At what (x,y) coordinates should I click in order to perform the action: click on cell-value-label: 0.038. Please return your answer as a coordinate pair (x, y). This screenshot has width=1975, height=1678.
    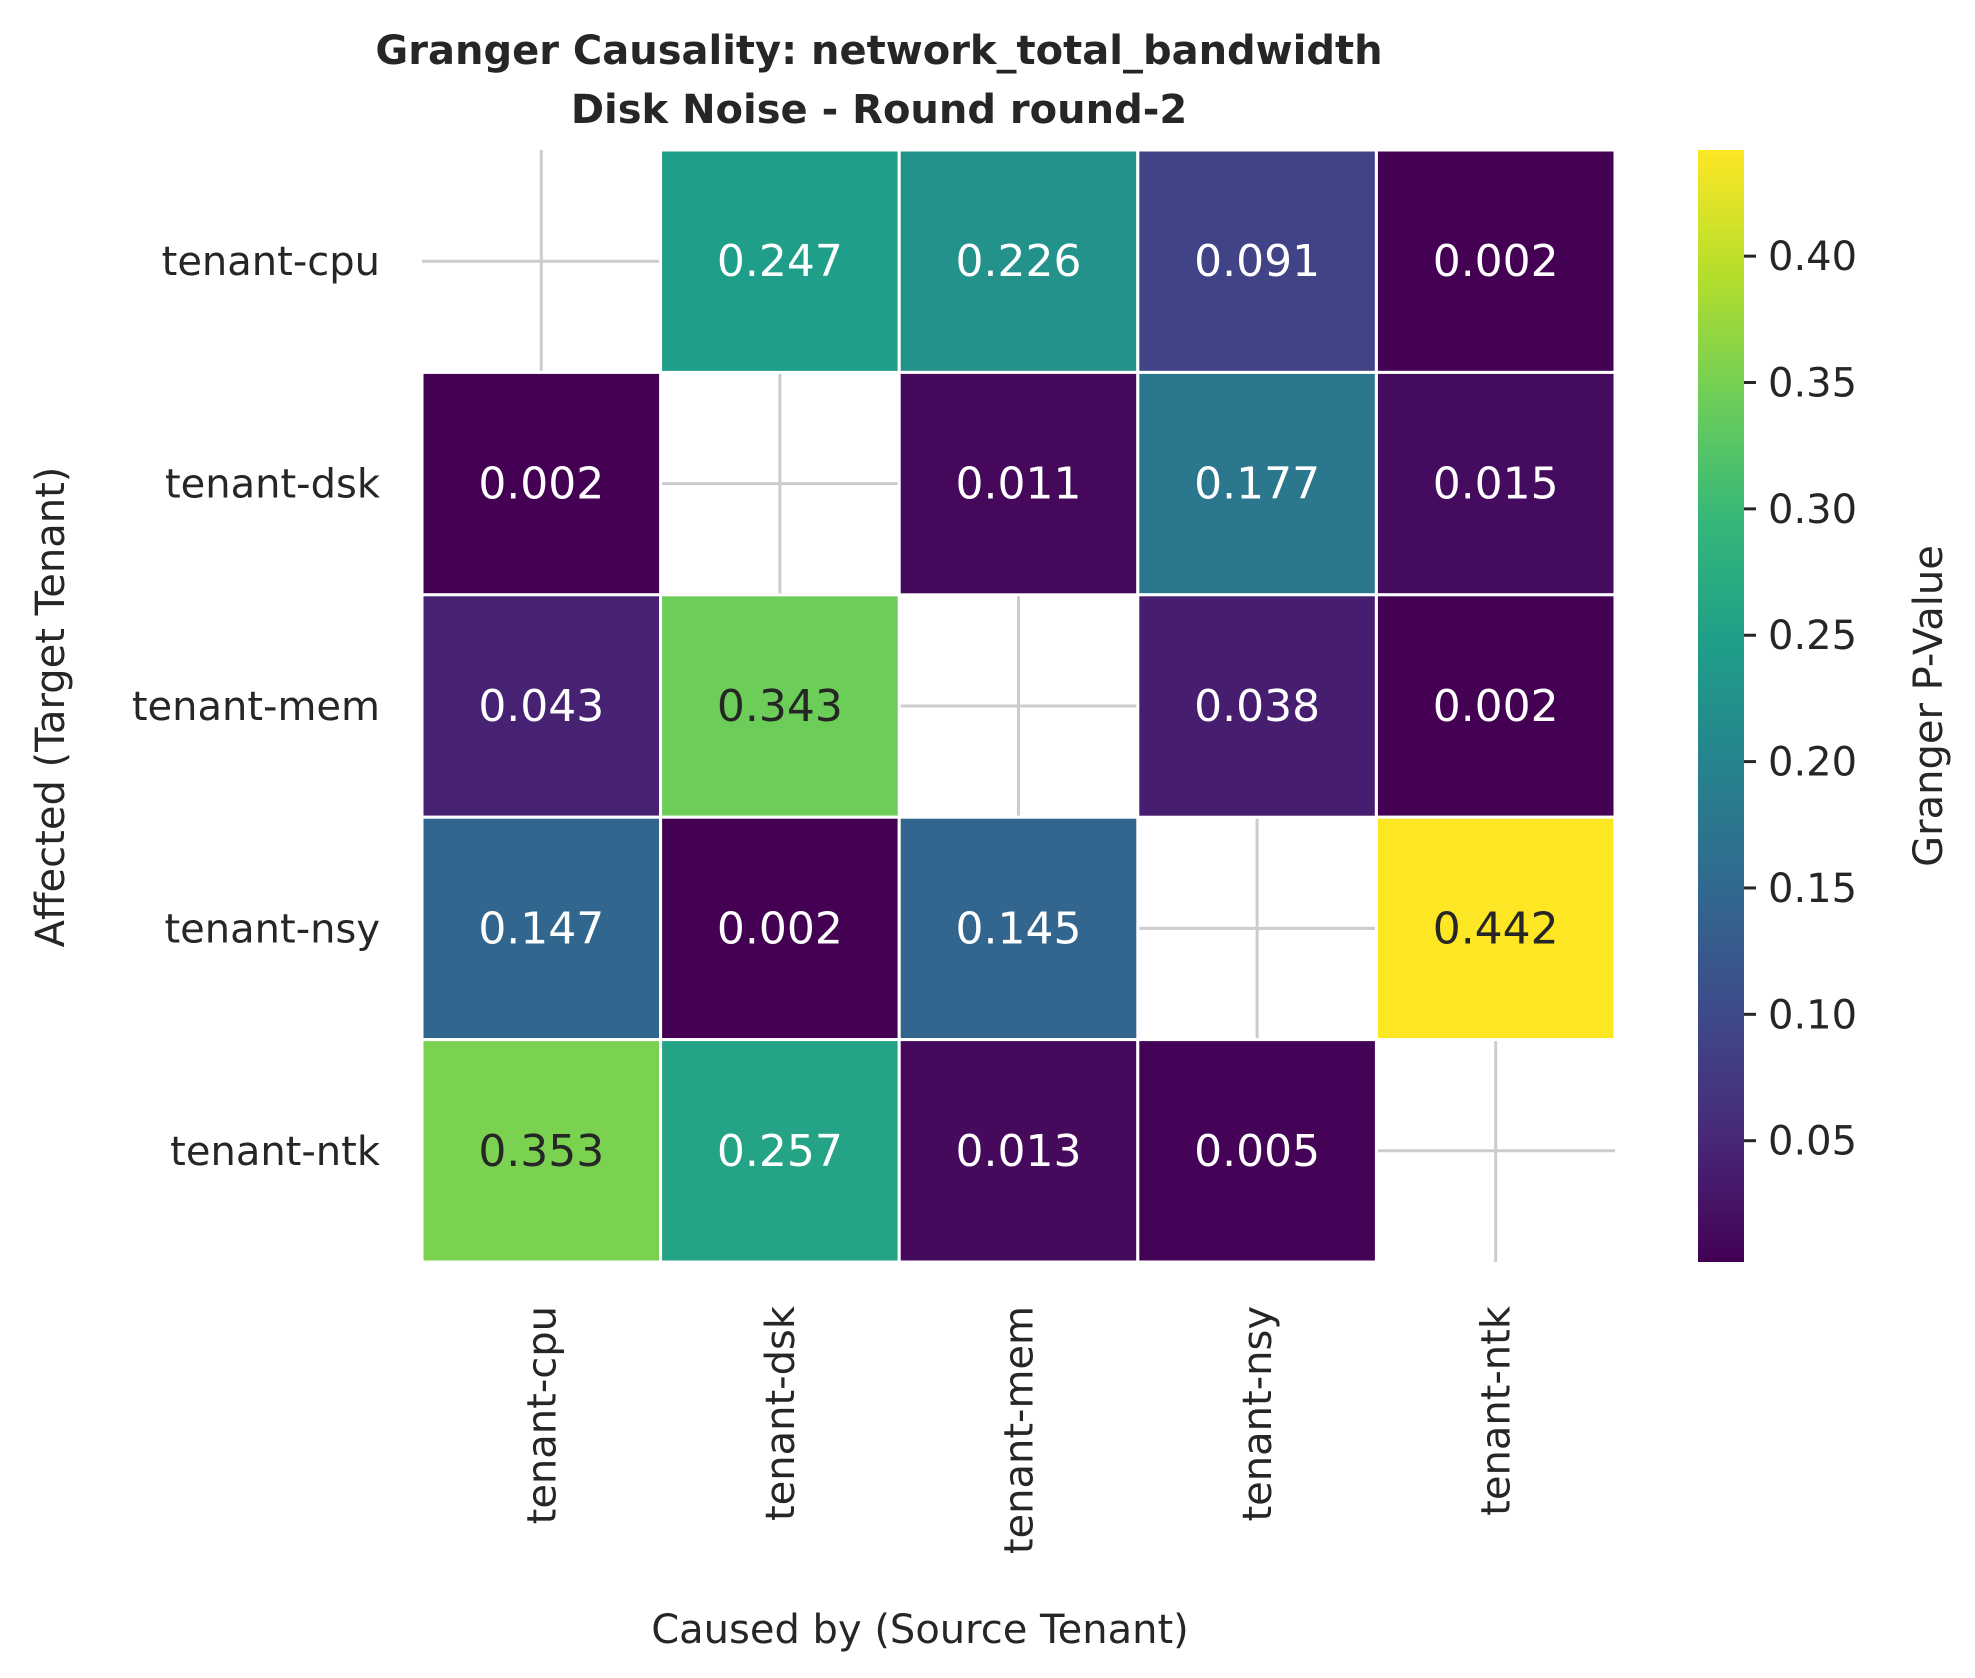
    Looking at the image, I should click on (1257, 706).